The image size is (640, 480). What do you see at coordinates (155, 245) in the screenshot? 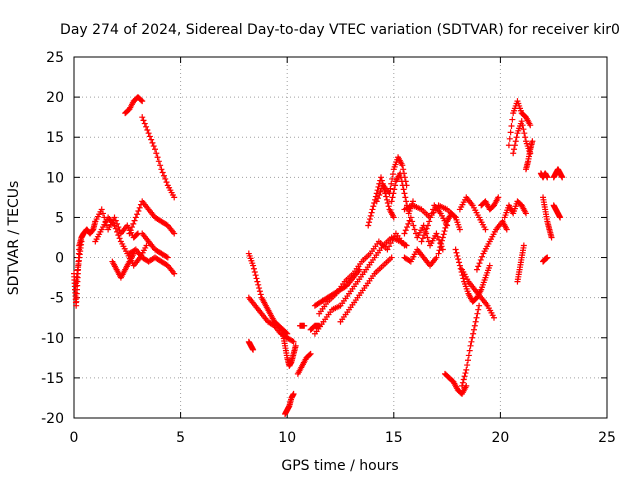
I see `series-A9` at bounding box center [155, 245].